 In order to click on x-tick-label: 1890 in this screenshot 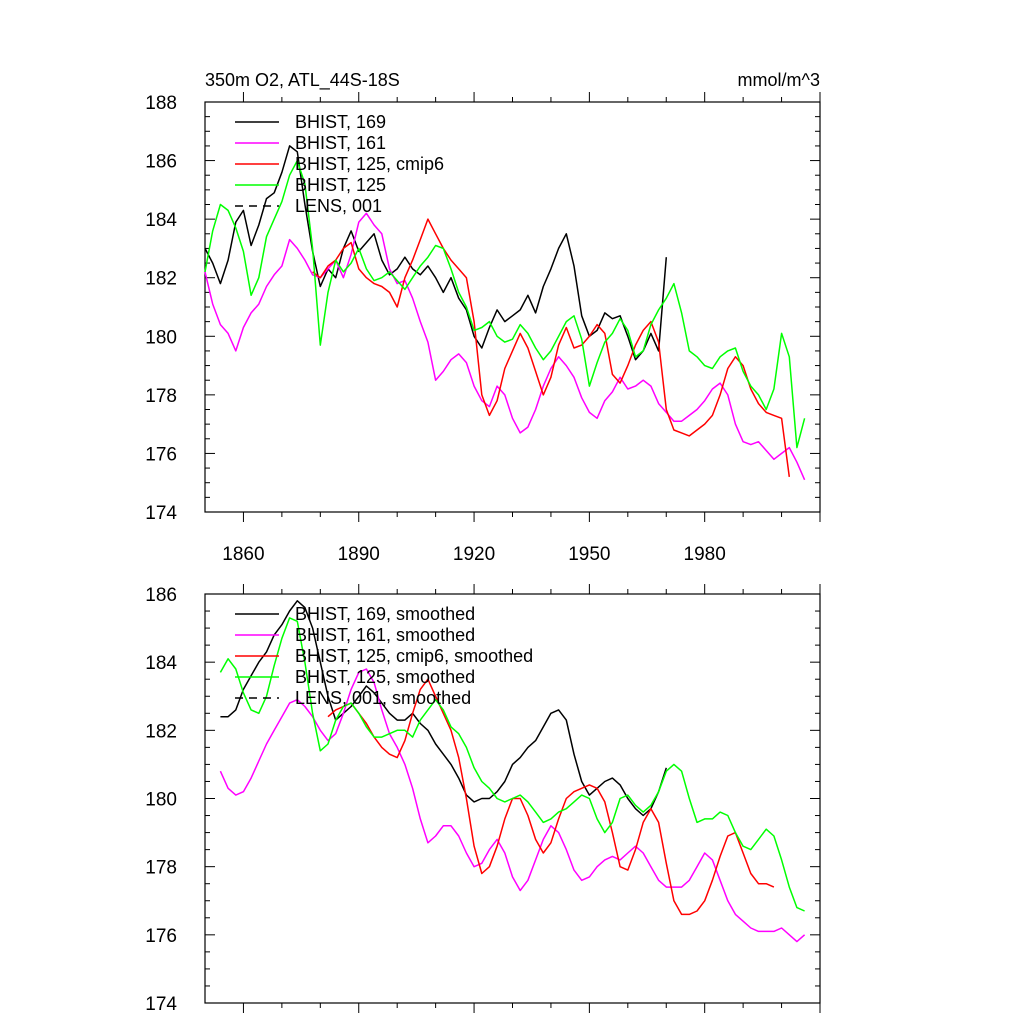, I will do `click(359, 554)`.